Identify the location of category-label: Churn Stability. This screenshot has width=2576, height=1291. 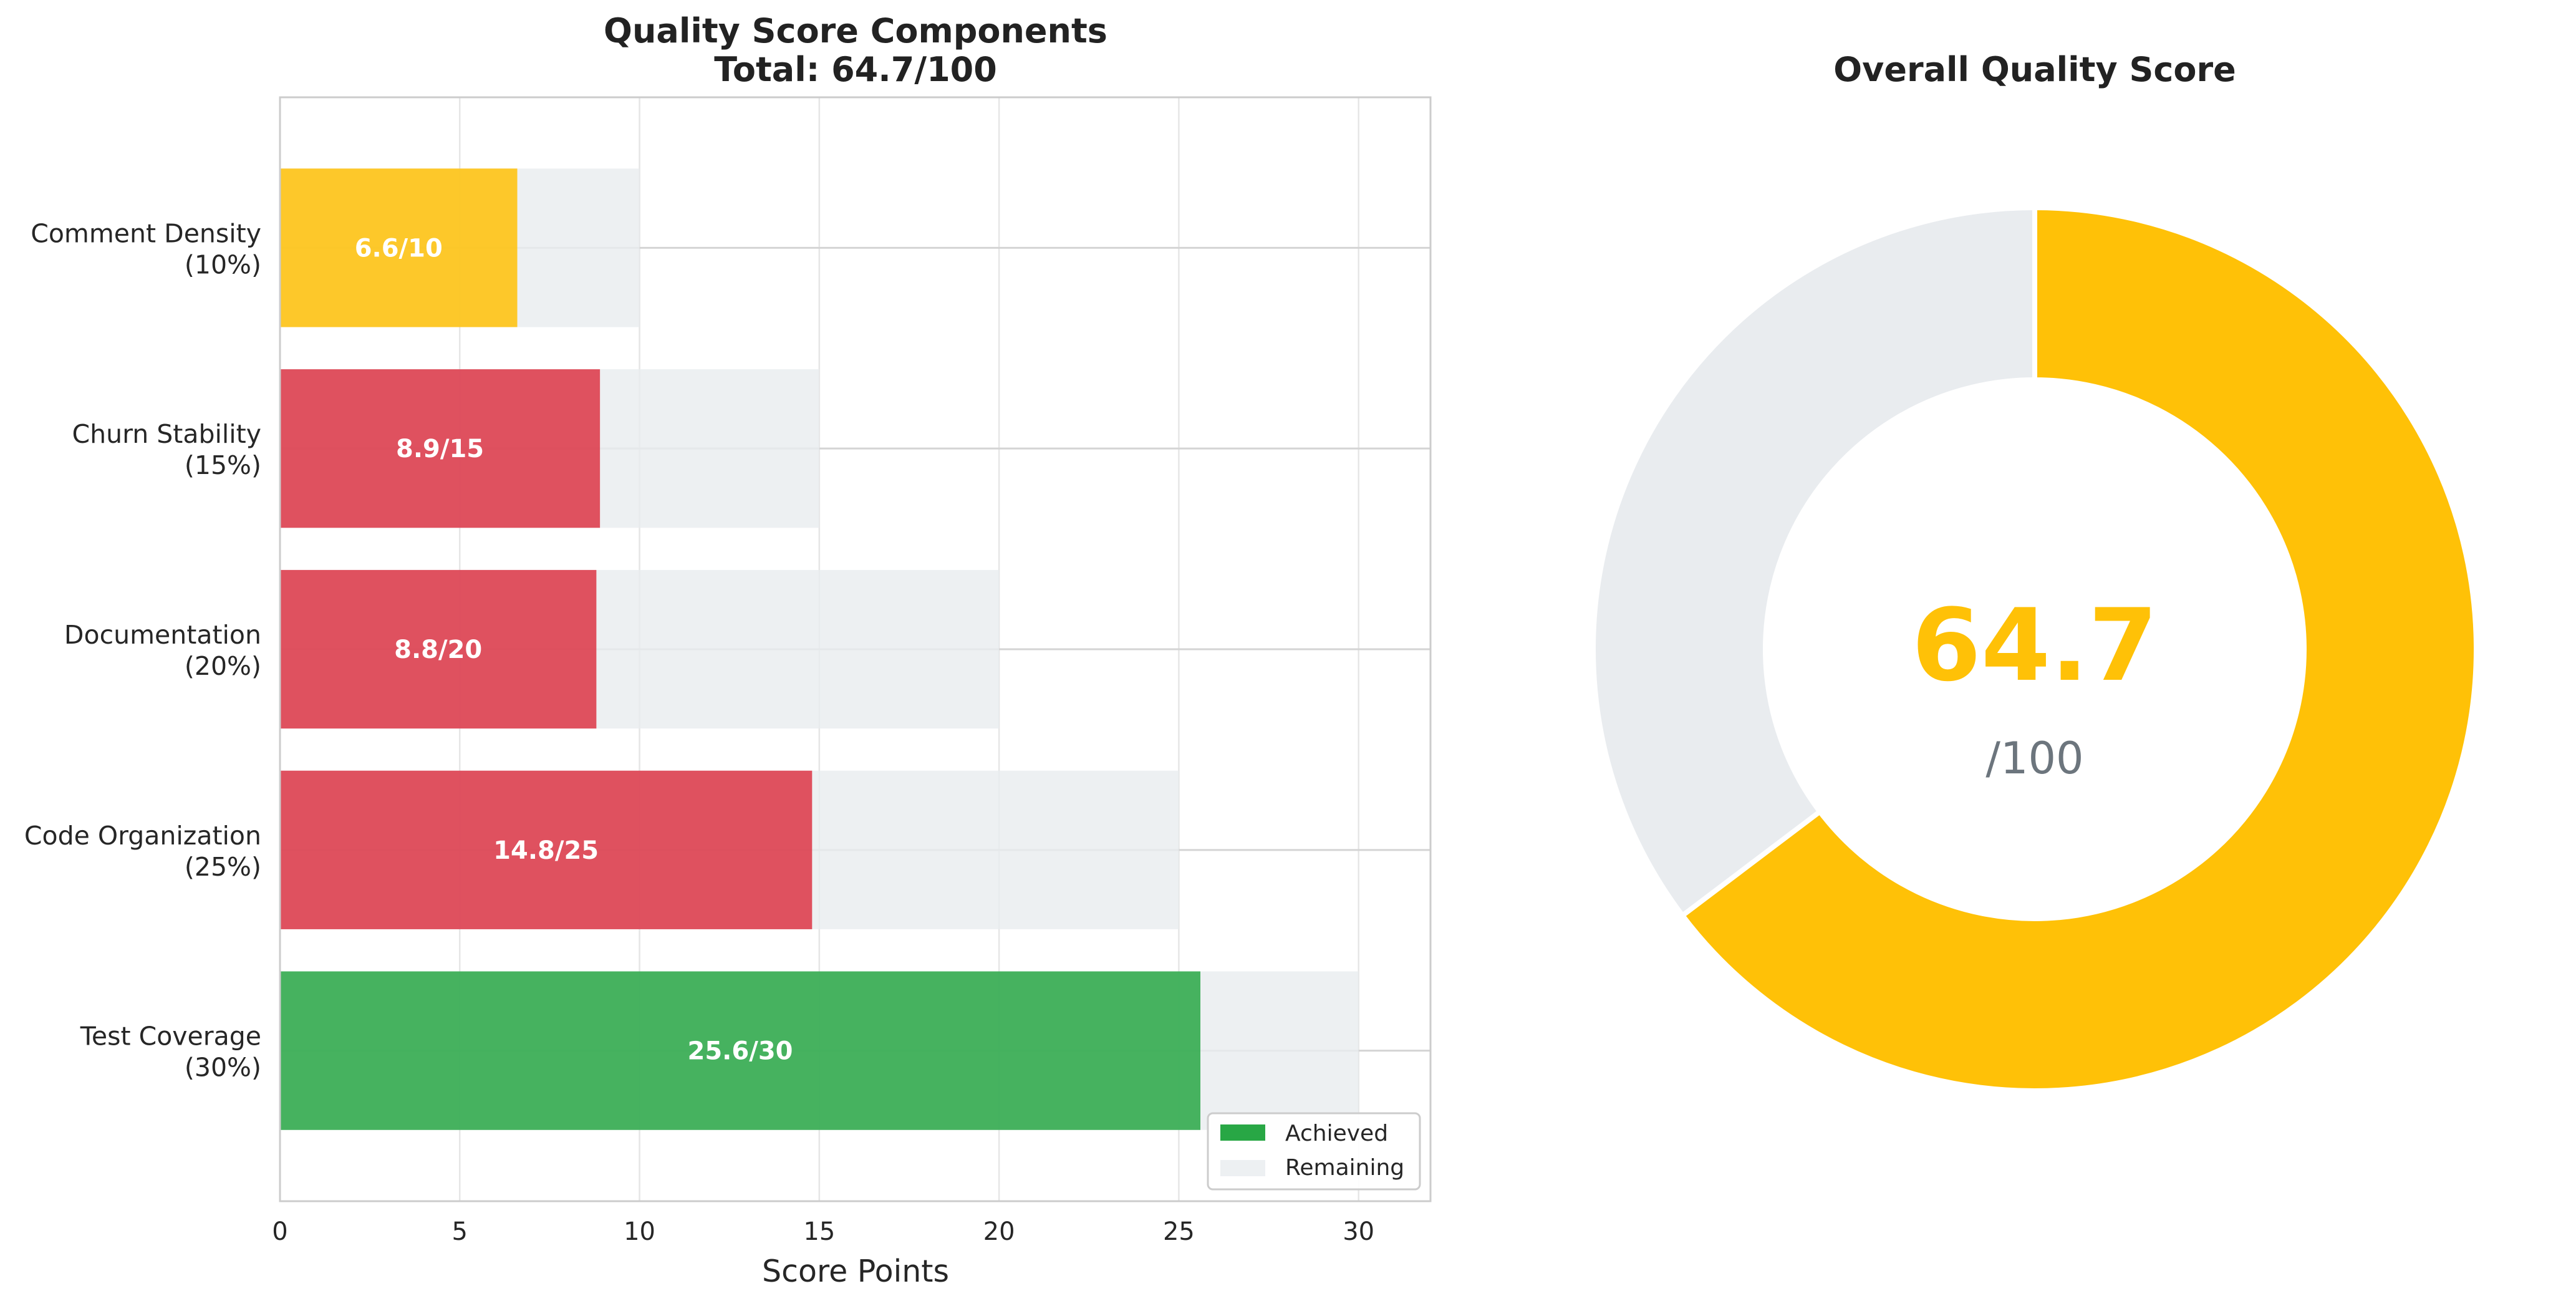
(166, 434).